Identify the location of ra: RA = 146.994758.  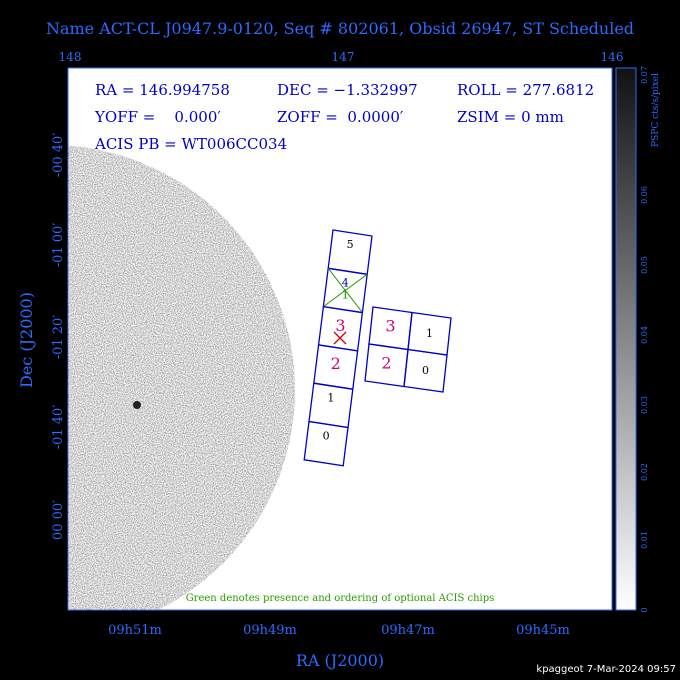
(162, 90).